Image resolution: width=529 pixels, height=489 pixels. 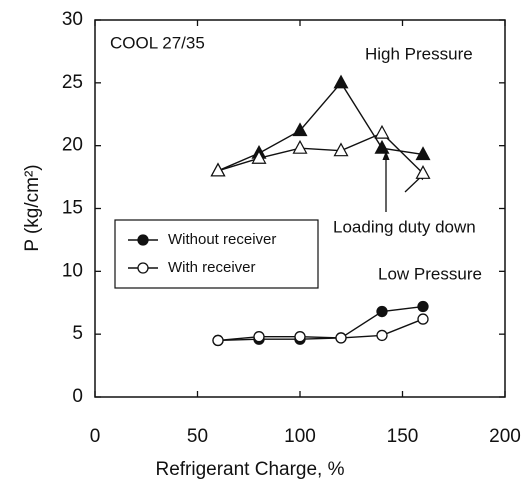 What do you see at coordinates (72, 19) in the screenshot?
I see `y-tick-label: 30` at bounding box center [72, 19].